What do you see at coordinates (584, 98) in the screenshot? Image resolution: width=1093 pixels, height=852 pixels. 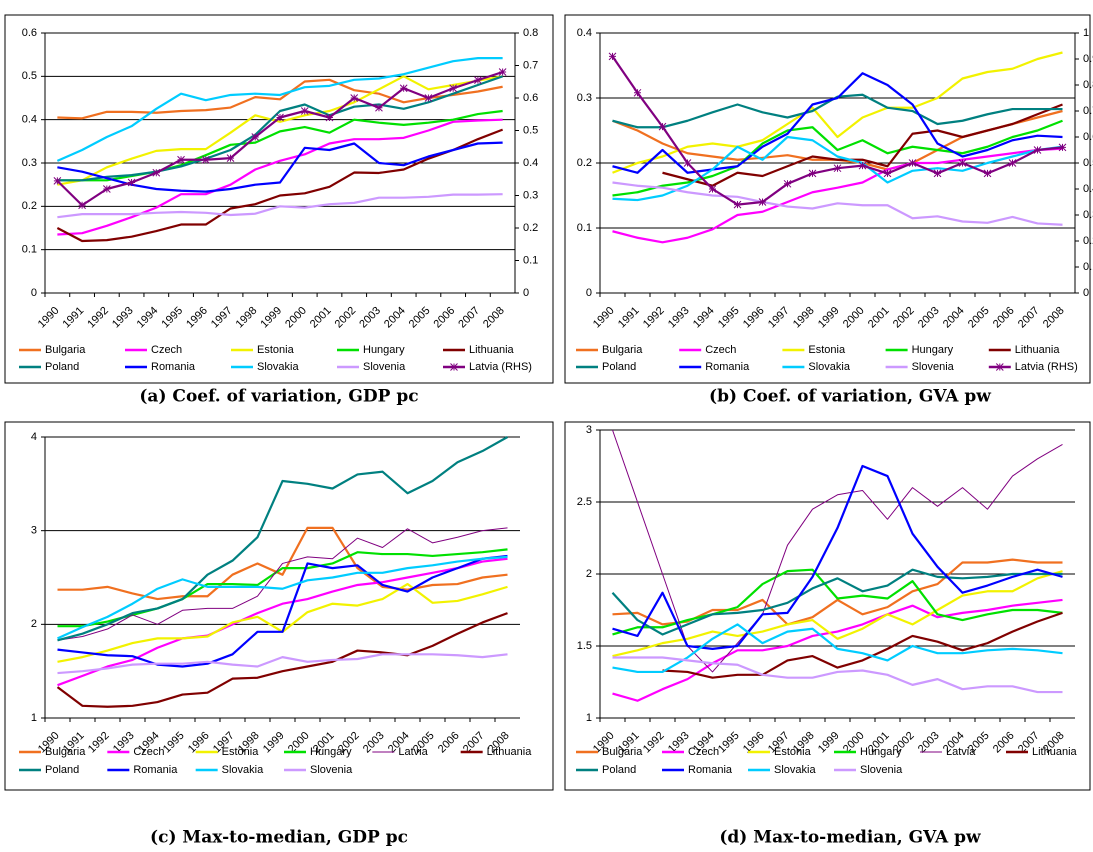 I see `y-tick-label: 0.3` at bounding box center [584, 98].